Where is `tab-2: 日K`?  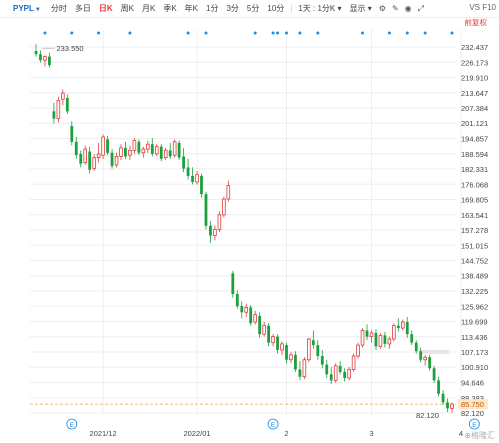 tab-2: 日K is located at coordinates (105, 8).